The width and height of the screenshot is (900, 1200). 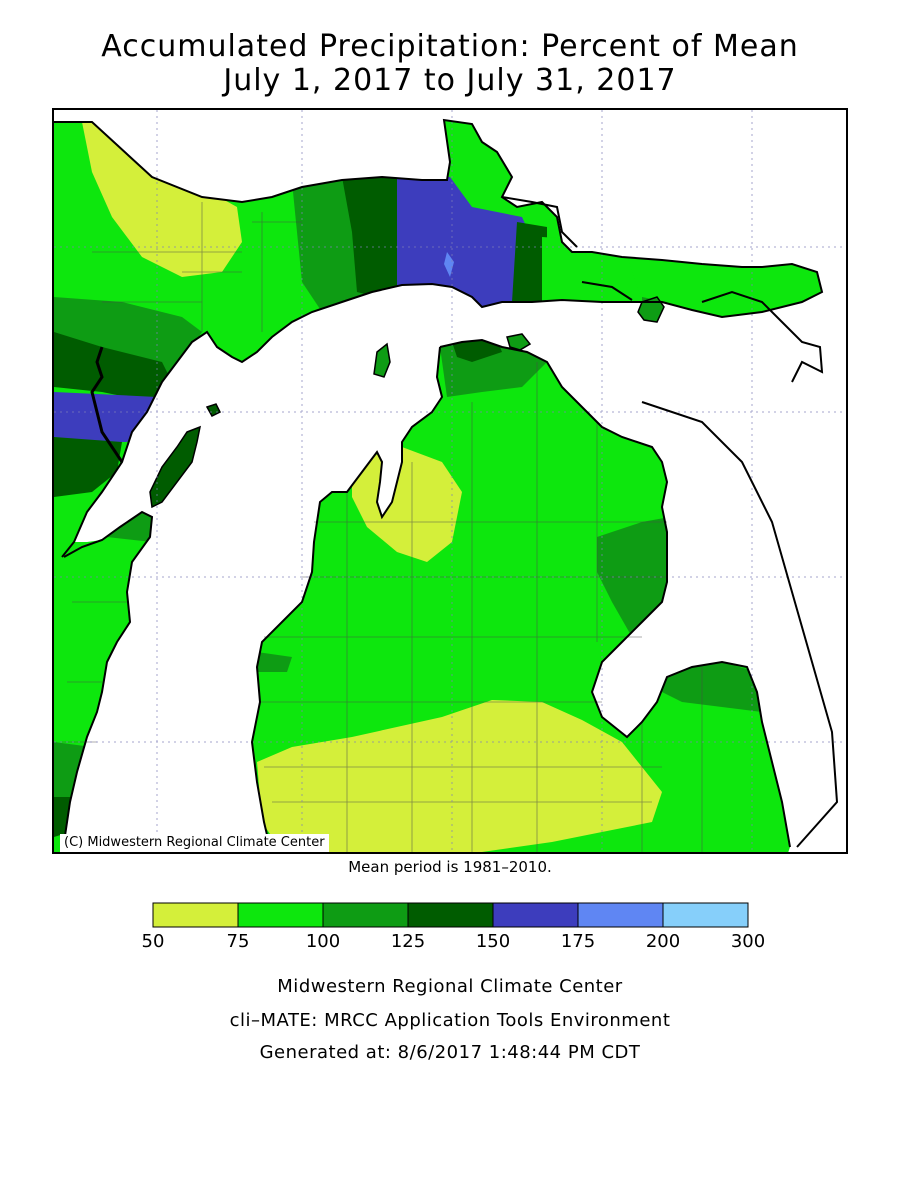 I want to click on legend-tick-label: 100, so click(x=323, y=941).